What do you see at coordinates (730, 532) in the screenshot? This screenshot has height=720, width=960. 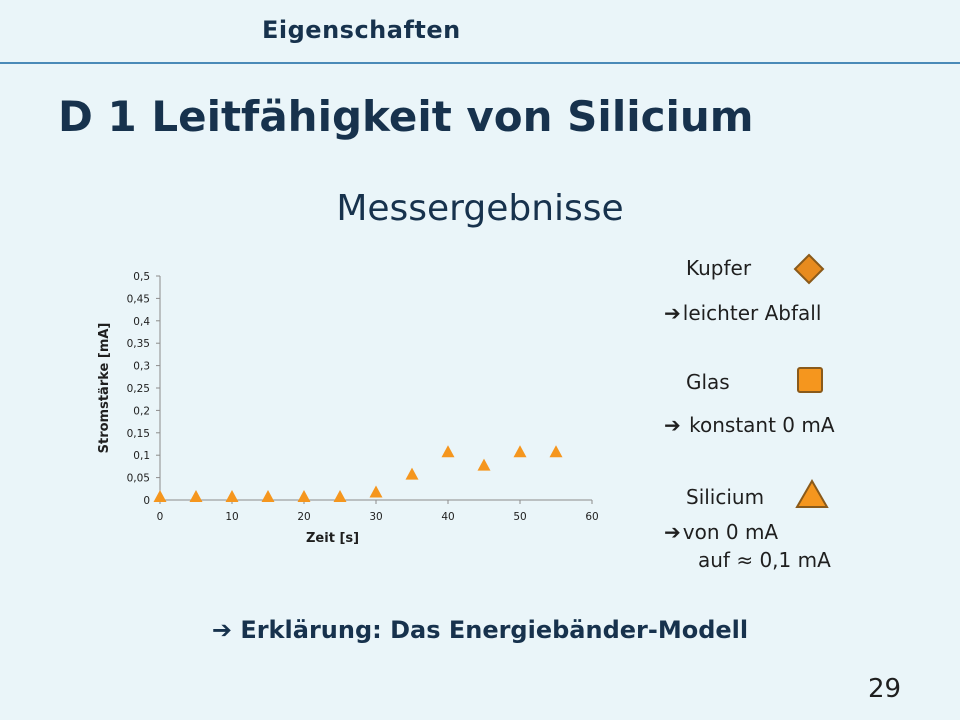 I see `legend-silicium-text: von 0 mA` at bounding box center [730, 532].